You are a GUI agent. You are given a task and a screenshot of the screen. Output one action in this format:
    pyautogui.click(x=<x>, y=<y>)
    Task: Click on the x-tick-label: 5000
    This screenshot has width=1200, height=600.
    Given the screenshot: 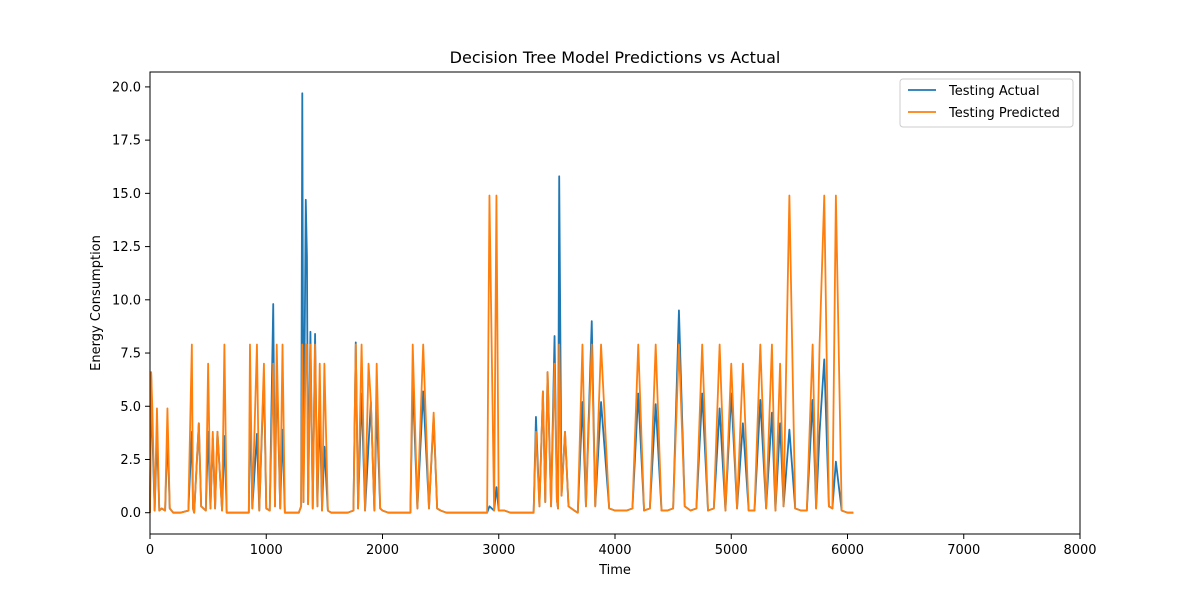 What is the action you would take?
    pyautogui.click(x=731, y=550)
    